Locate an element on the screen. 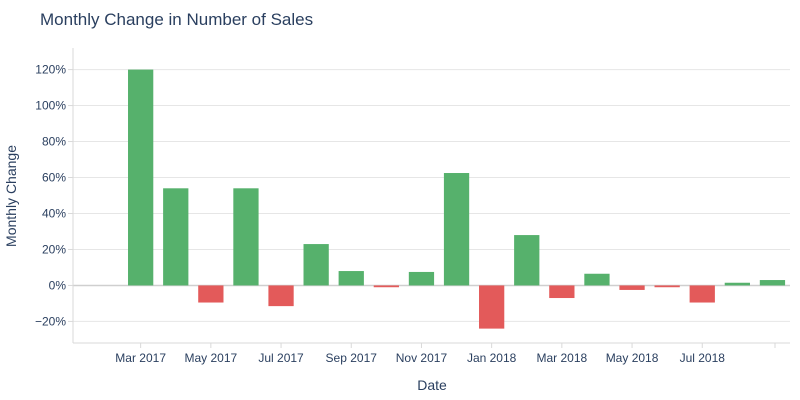 This screenshot has width=800, height=400. bar-aug-2018 is located at coordinates (737, 284).